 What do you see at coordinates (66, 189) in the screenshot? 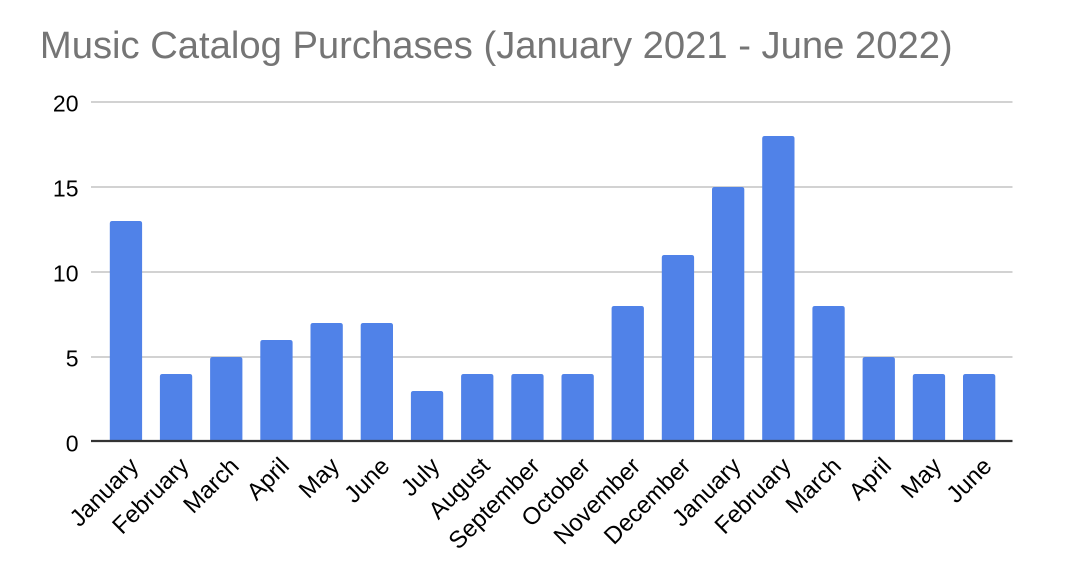
I see `svg-text: 15` at bounding box center [66, 189].